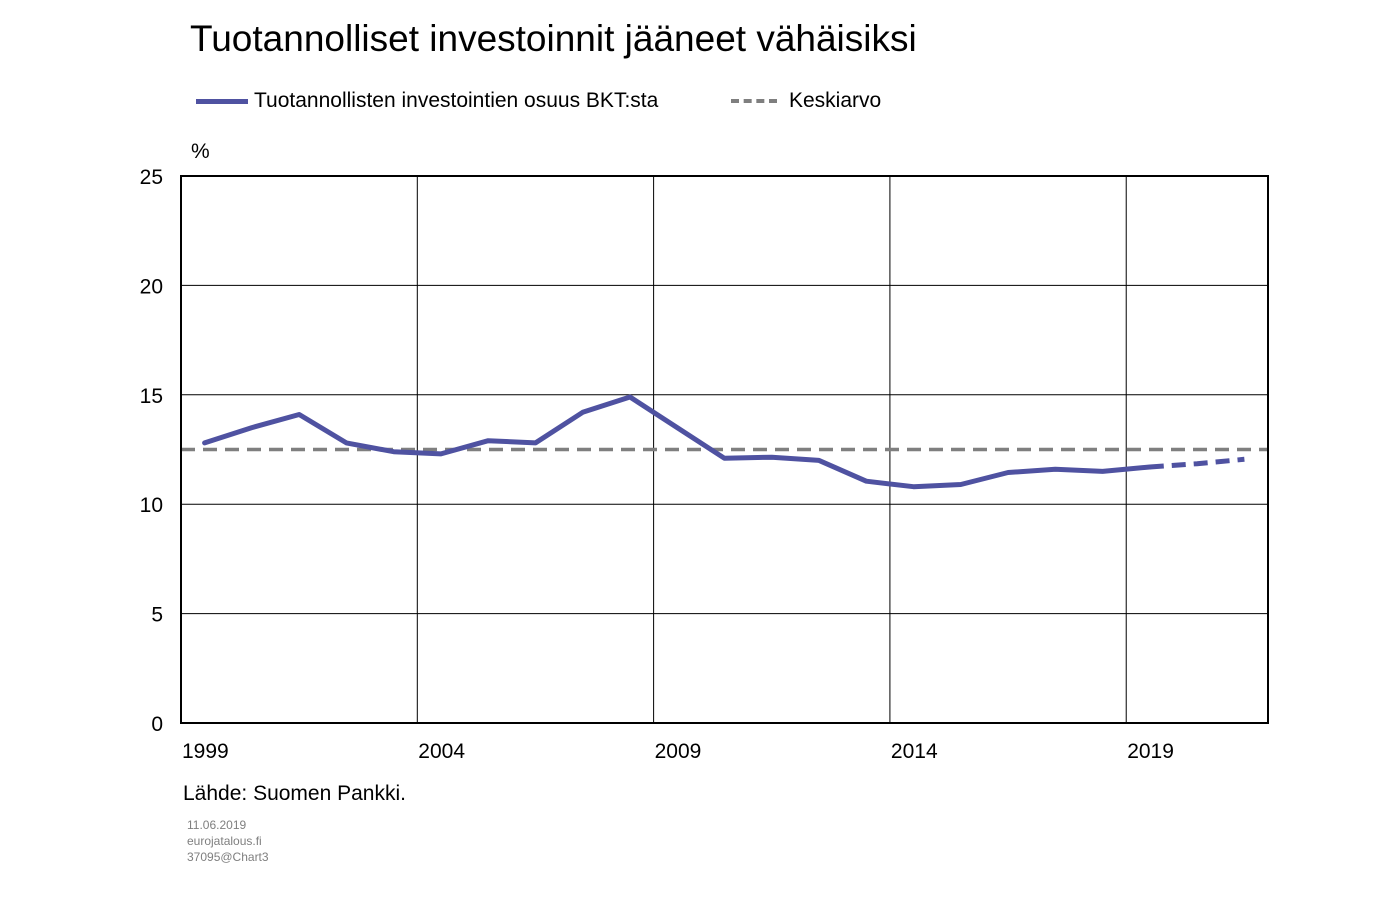 The width and height of the screenshot is (1387, 906). Describe the element at coordinates (157, 724) in the screenshot. I see `y-tick-label-0: 0` at that location.